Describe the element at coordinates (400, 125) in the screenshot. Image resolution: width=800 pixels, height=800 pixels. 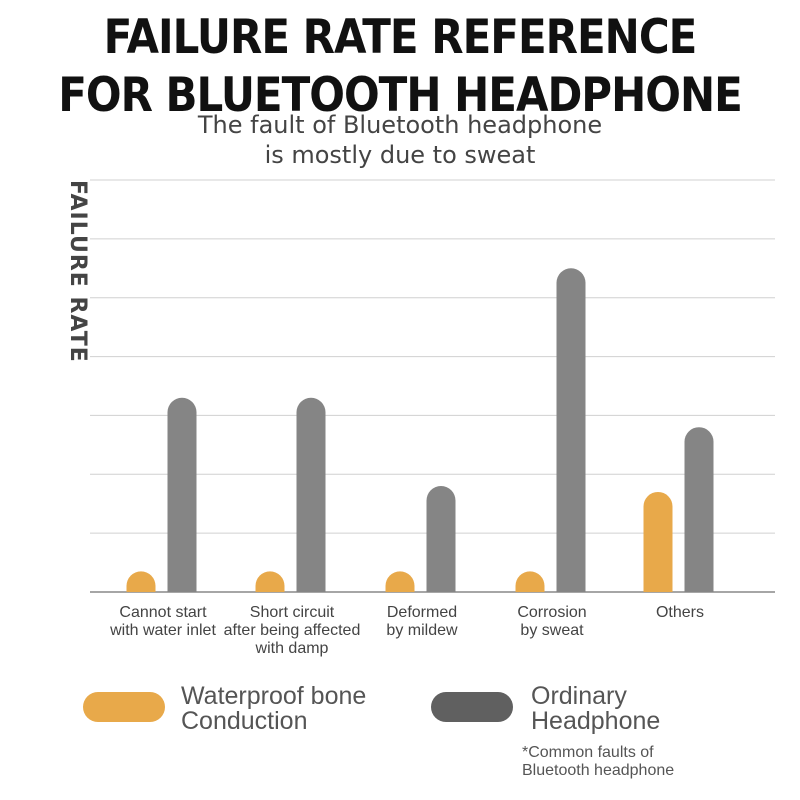
I see `subtitle-line-1: The fault of Bluetooth headphone` at that location.